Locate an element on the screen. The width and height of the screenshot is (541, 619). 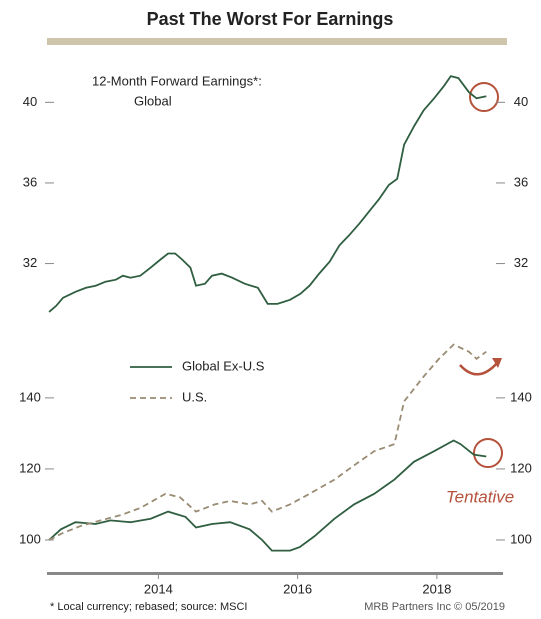
legend-label: U.S. is located at coordinates (194, 396).